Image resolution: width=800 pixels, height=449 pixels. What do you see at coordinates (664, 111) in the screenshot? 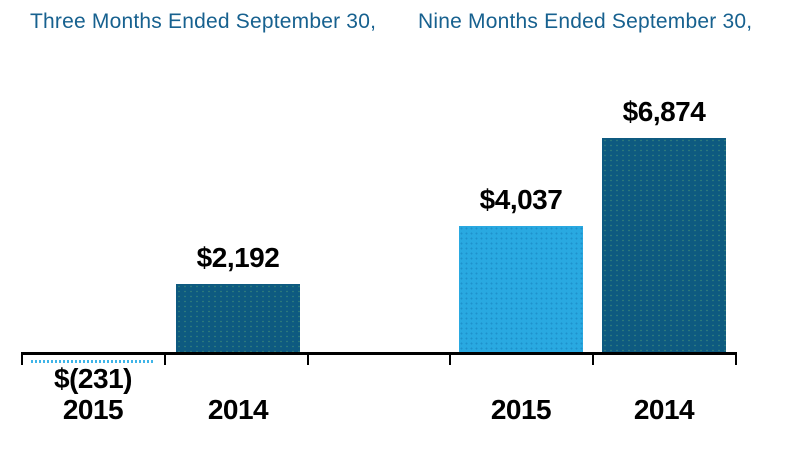
I see `value-label-2014-nine-months: $6,874` at bounding box center [664, 111].